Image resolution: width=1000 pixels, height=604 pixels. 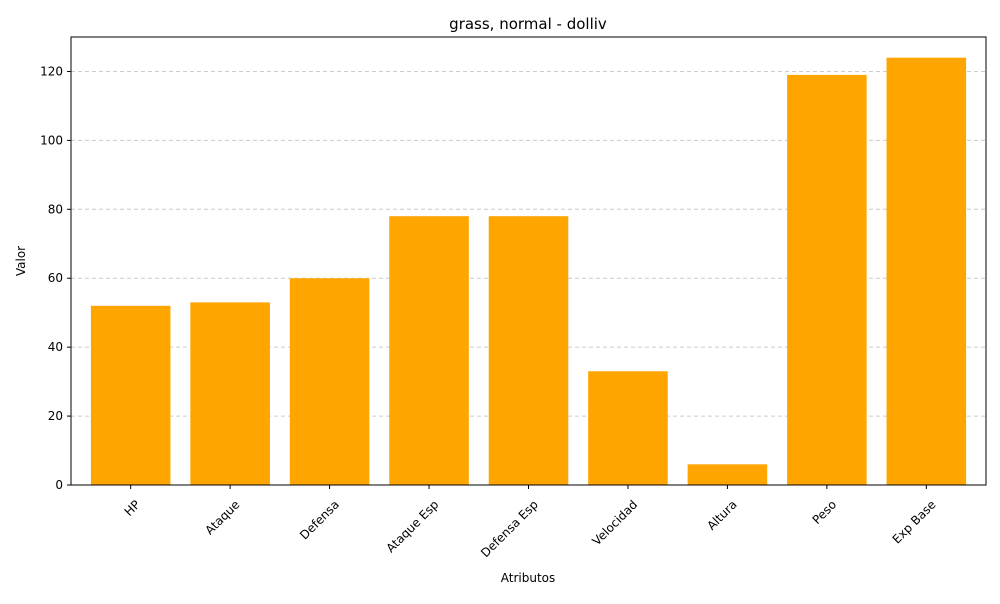 I want to click on x-tick-label: Ataque, so click(x=222, y=517).